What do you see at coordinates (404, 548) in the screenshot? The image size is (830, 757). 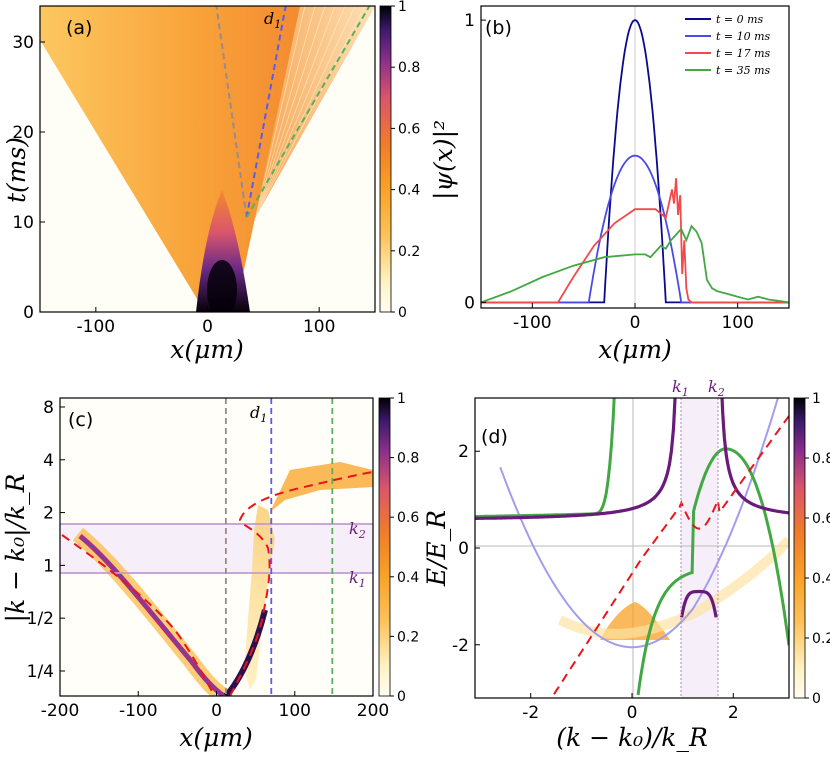 I see `colorbar-c-ticks: 0 0.2 0.4 0.6 0.8 1` at bounding box center [404, 548].